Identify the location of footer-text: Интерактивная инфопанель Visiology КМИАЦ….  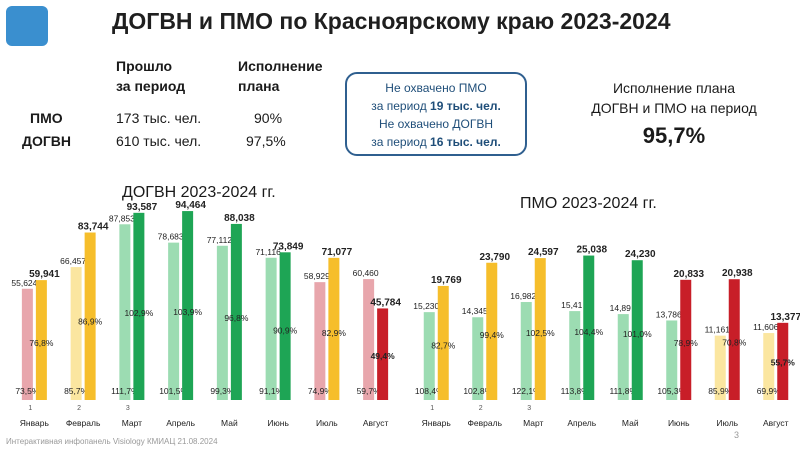
(112, 441).